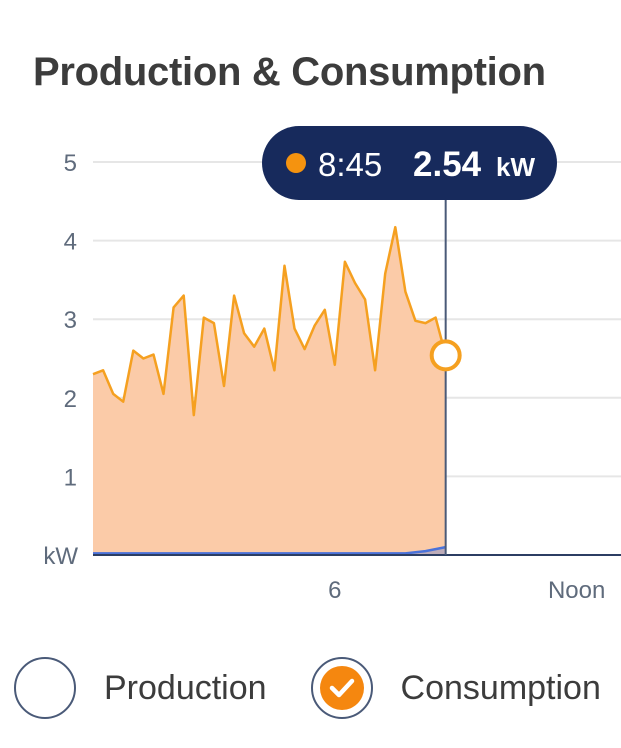 This screenshot has height=748, width=621. I want to click on checkmark-icon, so click(341, 688).